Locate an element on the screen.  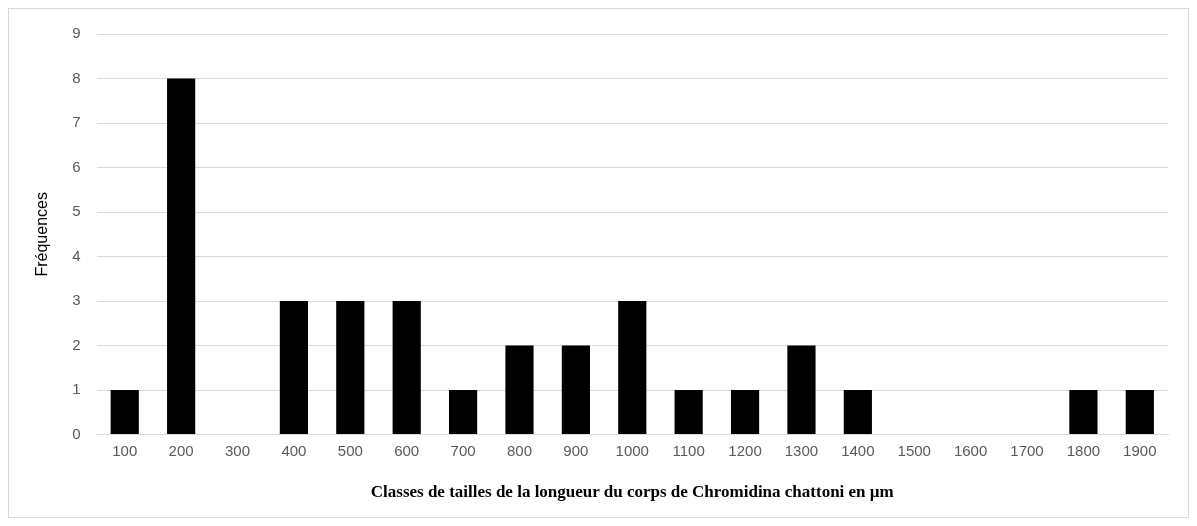
x-tick-label: 1600 is located at coordinates (970, 450).